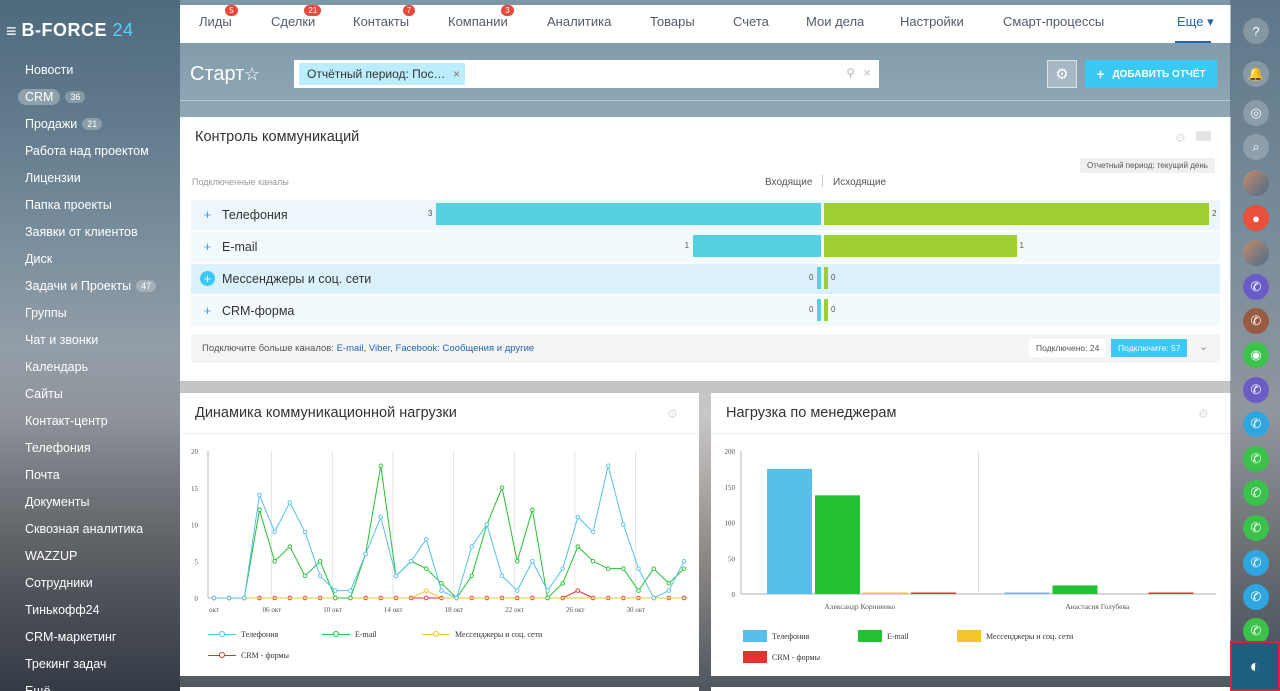 The width and height of the screenshot is (1280, 691). Describe the element at coordinates (932, 21) in the screenshot. I see `nav-tab: Настройки` at that location.